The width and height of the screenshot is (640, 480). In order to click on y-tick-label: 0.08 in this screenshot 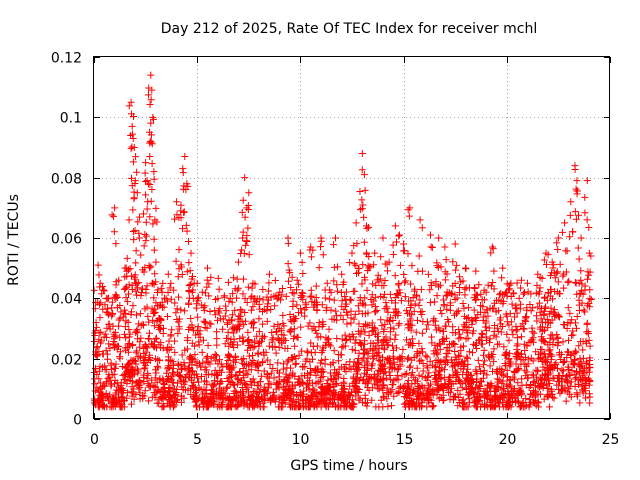, I will do `click(66, 180)`.